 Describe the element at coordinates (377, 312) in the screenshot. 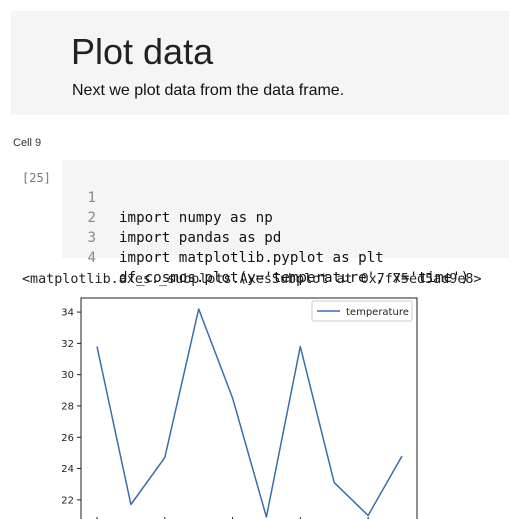

I see `legend-entry-temperature: temperature` at that location.